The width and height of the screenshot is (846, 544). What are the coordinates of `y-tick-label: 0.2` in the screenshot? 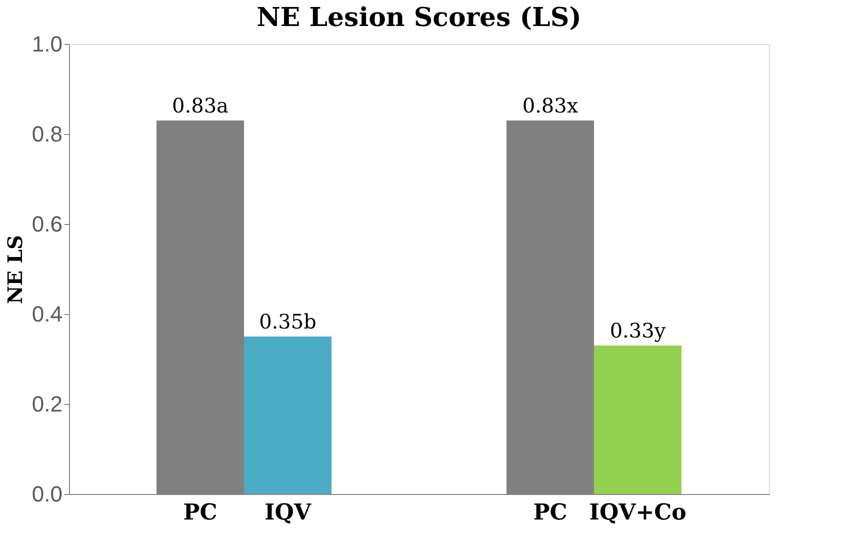 It's located at (47, 404).